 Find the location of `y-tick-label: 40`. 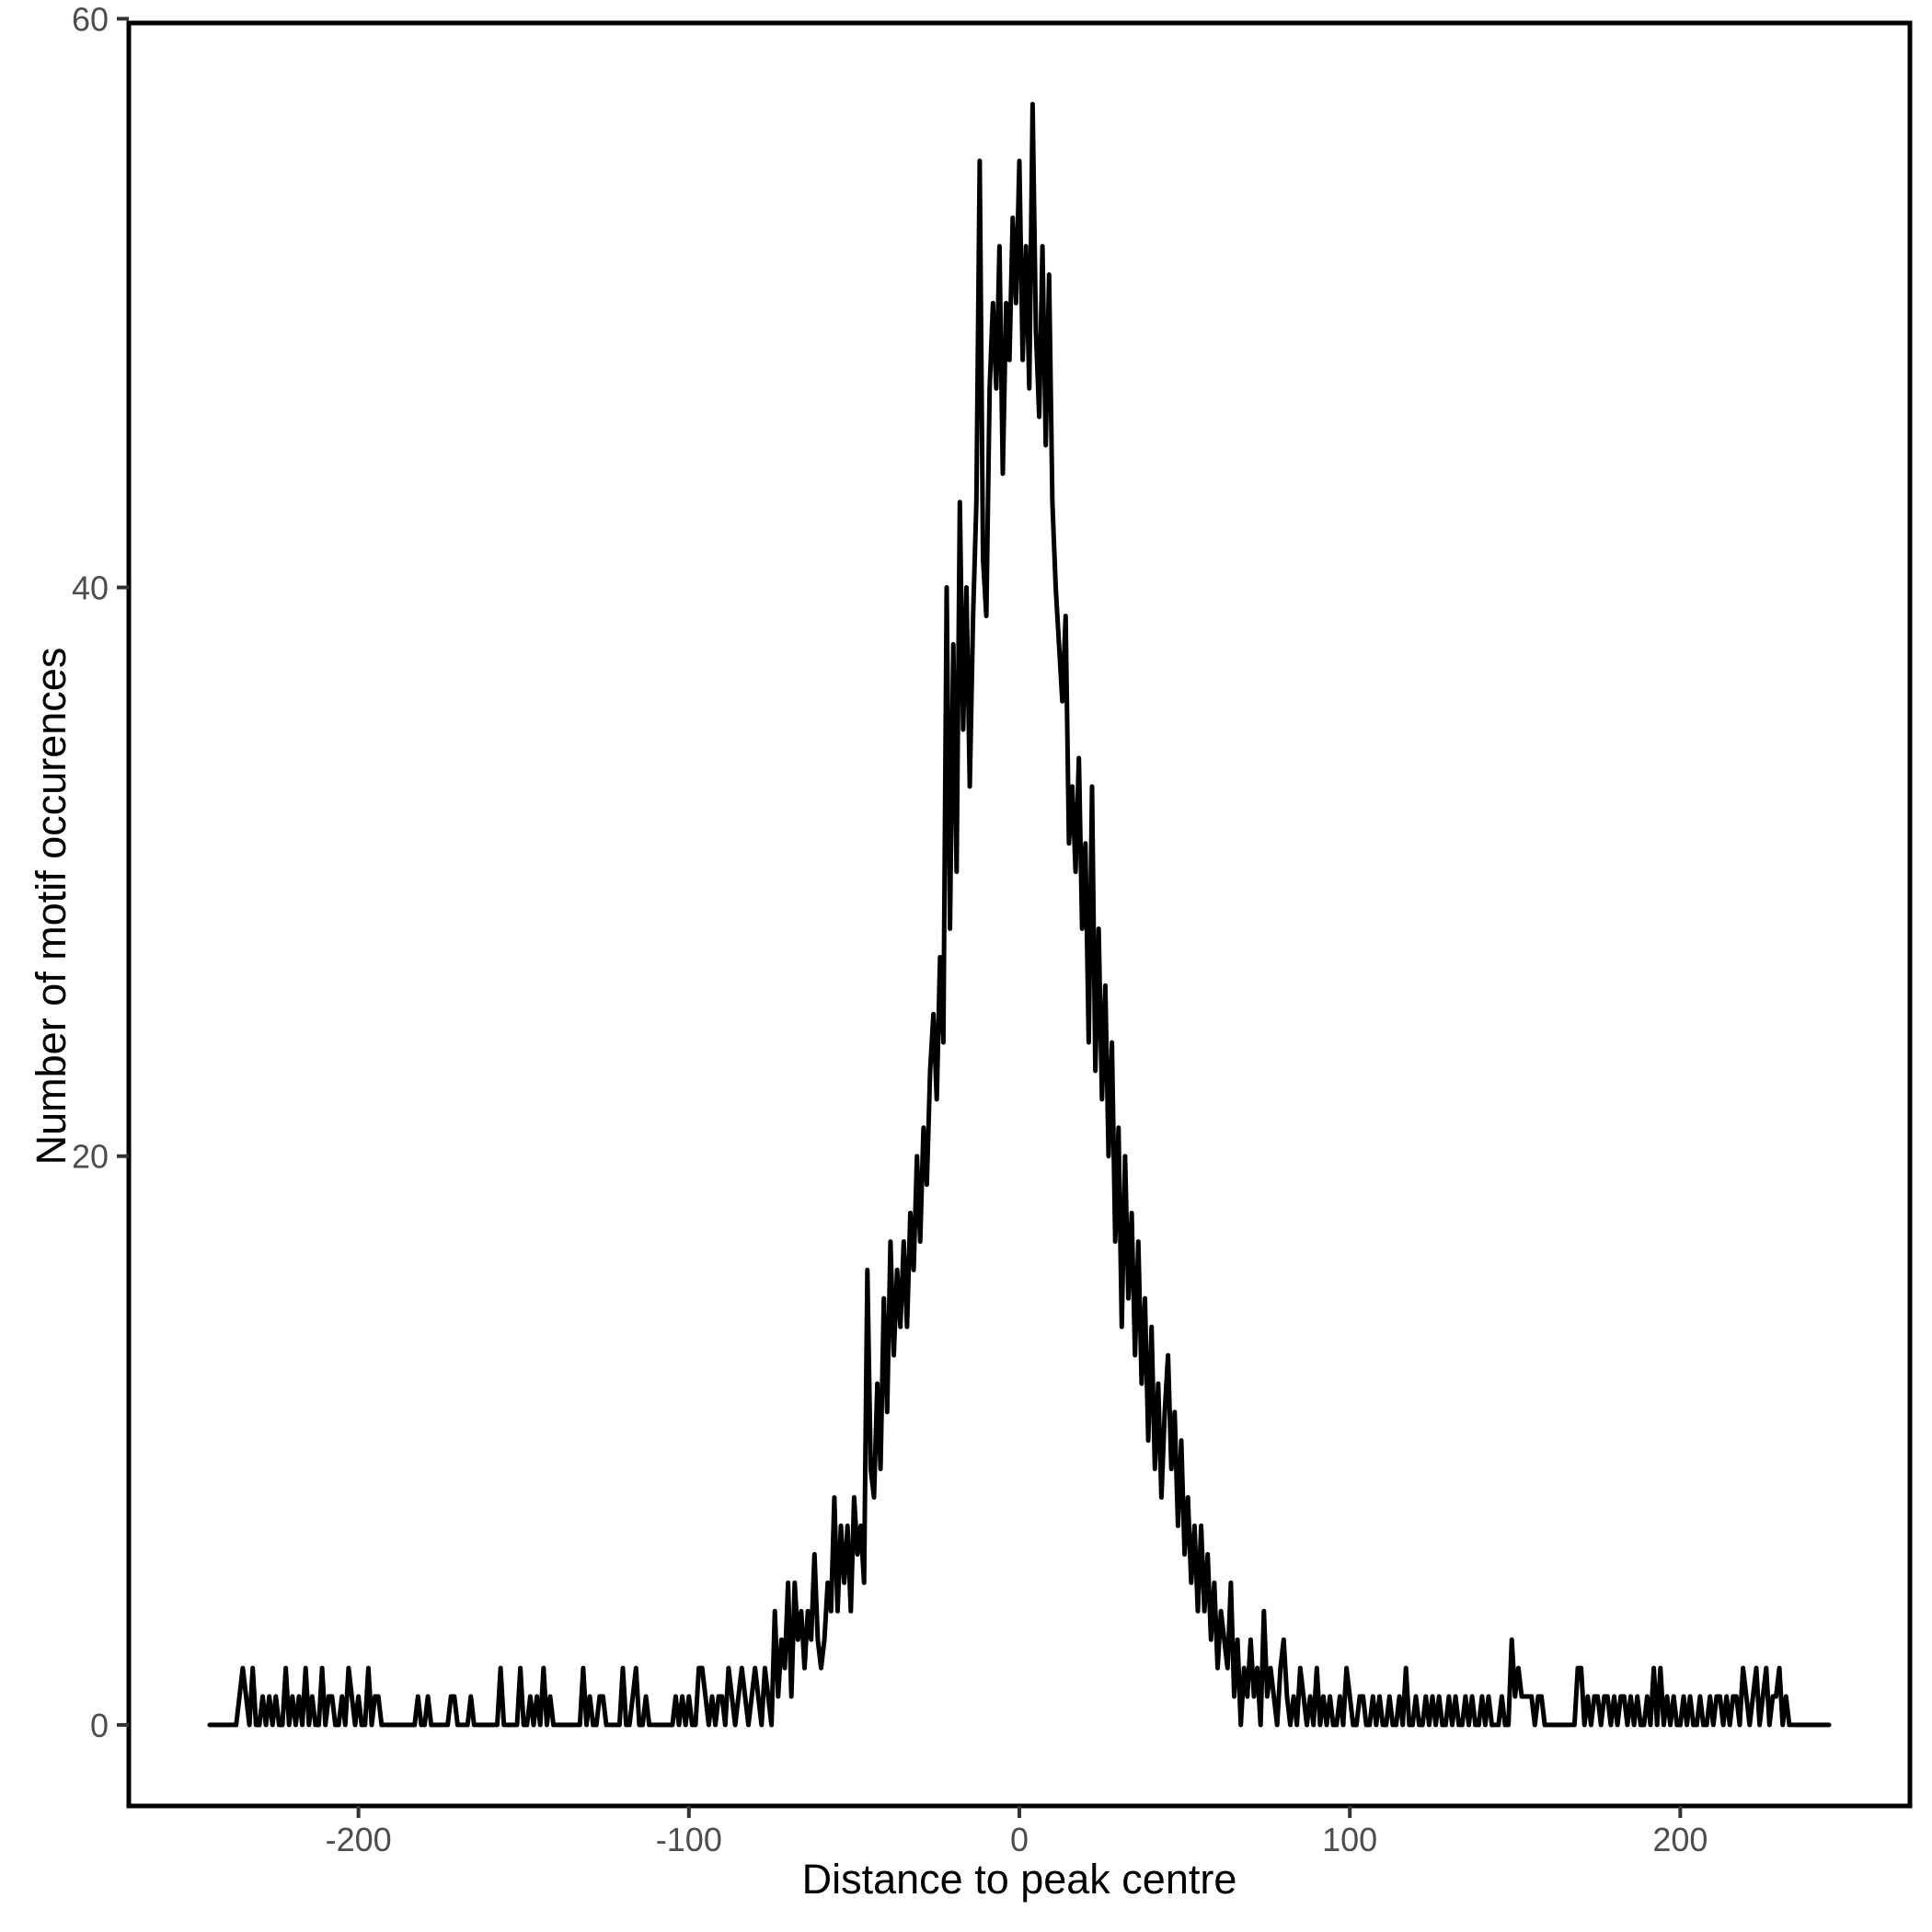

y-tick-label: 40 is located at coordinates (90, 588).